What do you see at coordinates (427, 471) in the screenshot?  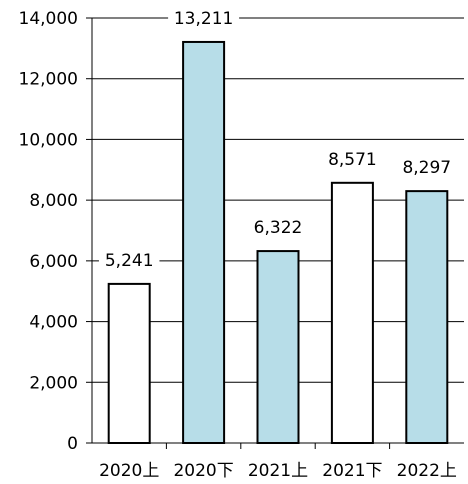 I see `x-category-label: 2022上` at bounding box center [427, 471].